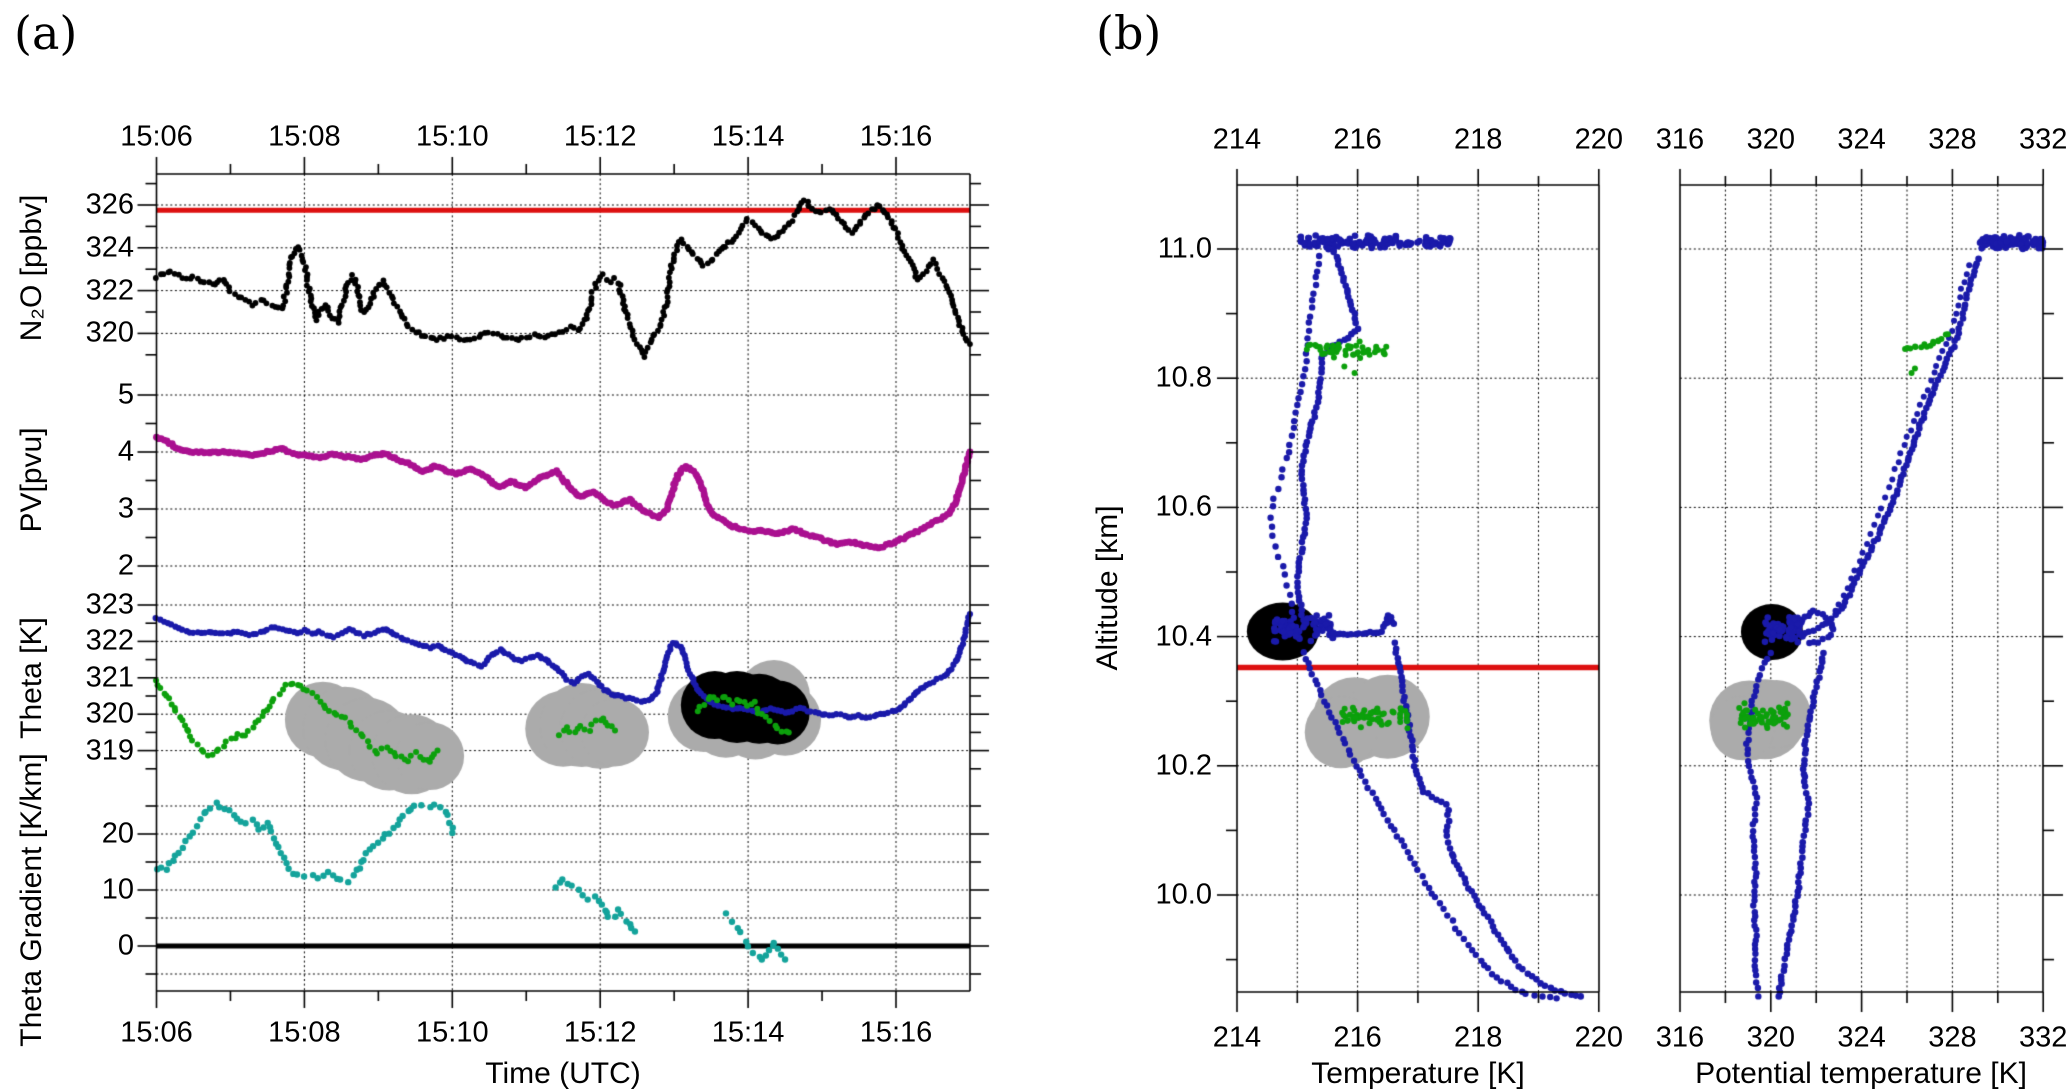 Image resolution: width=2067 pixels, height=1092 pixels. I want to click on tick-label: 3, so click(125, 508).